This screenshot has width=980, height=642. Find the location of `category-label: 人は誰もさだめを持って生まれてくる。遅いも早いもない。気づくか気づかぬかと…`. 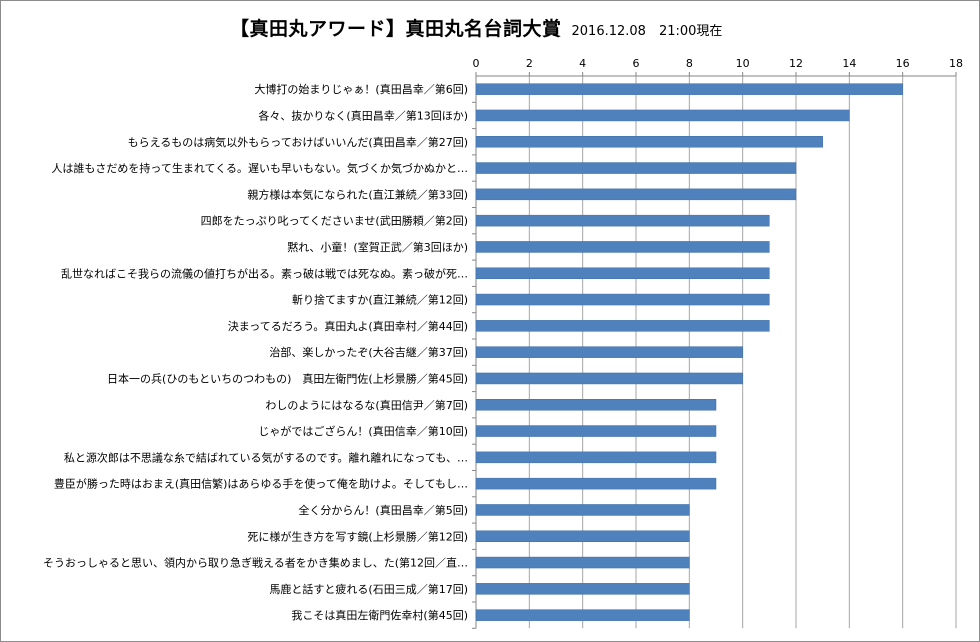

category-label: 人は誰もさだめを持って生まれてくる。遅いも早いもない。気づくか気づかぬかと… is located at coordinates (259, 168).